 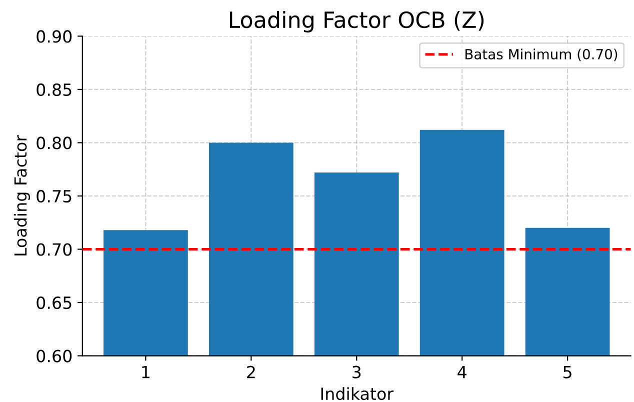 What do you see at coordinates (54, 249) in the screenshot?
I see `y-tick-label: 0.70` at bounding box center [54, 249].